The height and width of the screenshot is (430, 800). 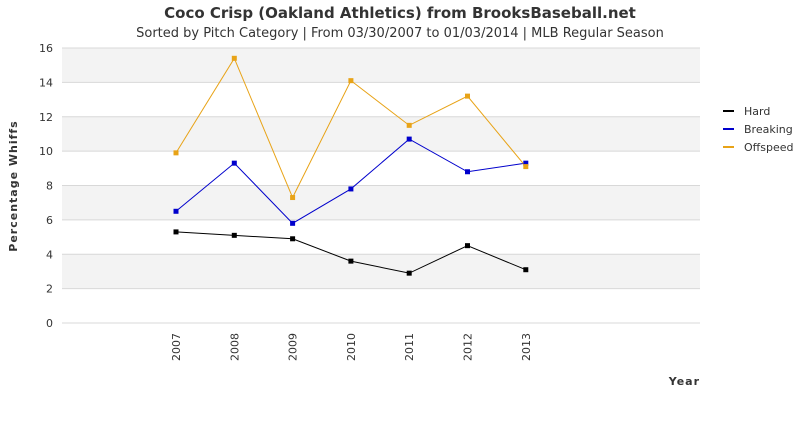 I want to click on x-tick-label: 2010, so click(x=351, y=347).